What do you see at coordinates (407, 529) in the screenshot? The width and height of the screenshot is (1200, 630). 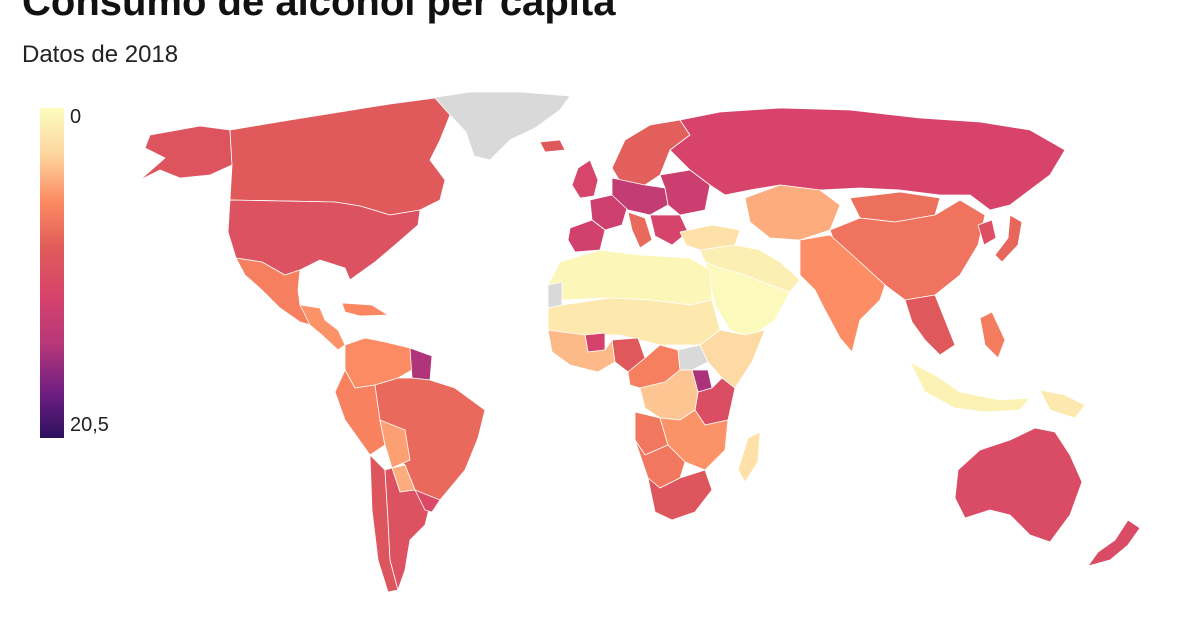 I see `region-argentina` at bounding box center [407, 529].